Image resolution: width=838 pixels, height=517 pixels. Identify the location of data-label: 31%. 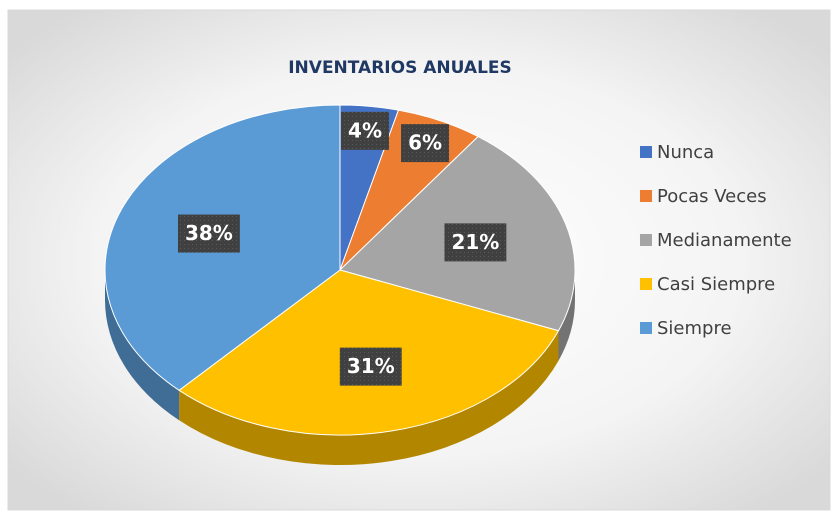
(371, 366).